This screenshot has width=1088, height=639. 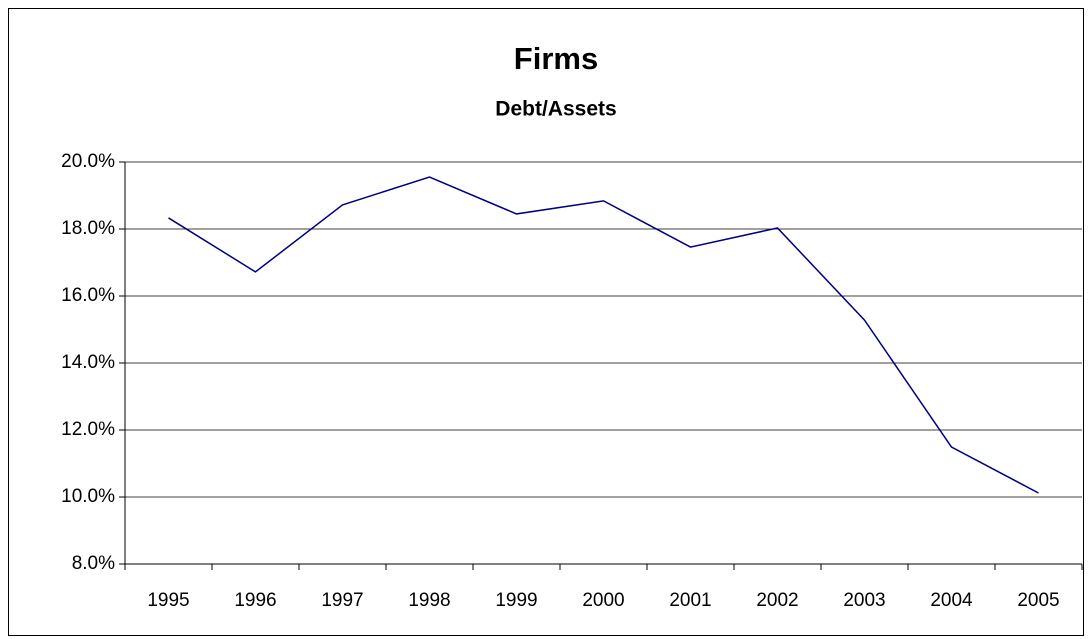 What do you see at coordinates (516, 600) in the screenshot?
I see `x-tick-label: 1999` at bounding box center [516, 600].